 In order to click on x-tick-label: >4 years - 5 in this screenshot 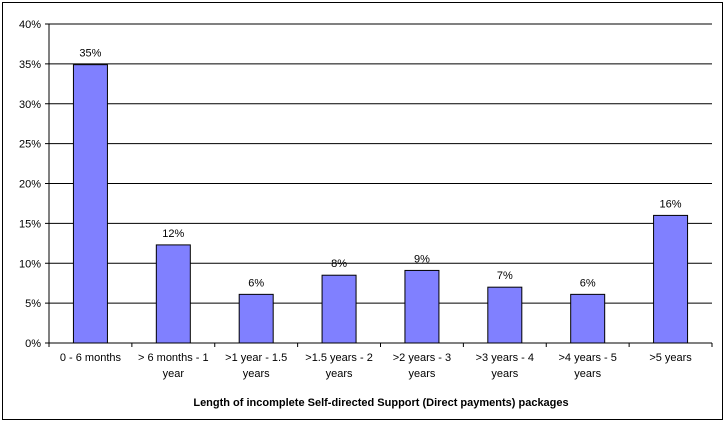, I will do `click(587, 358)`.